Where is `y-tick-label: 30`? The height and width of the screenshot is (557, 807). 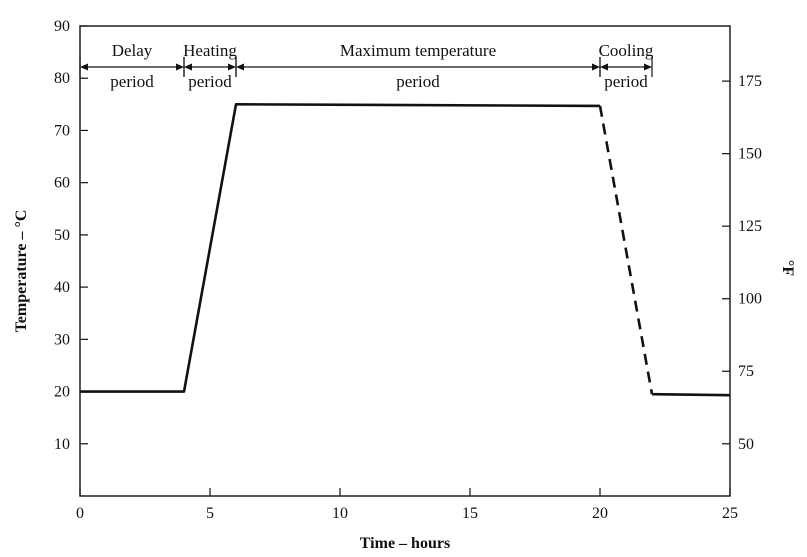
y-tick-label: 30 is located at coordinates (62, 339).